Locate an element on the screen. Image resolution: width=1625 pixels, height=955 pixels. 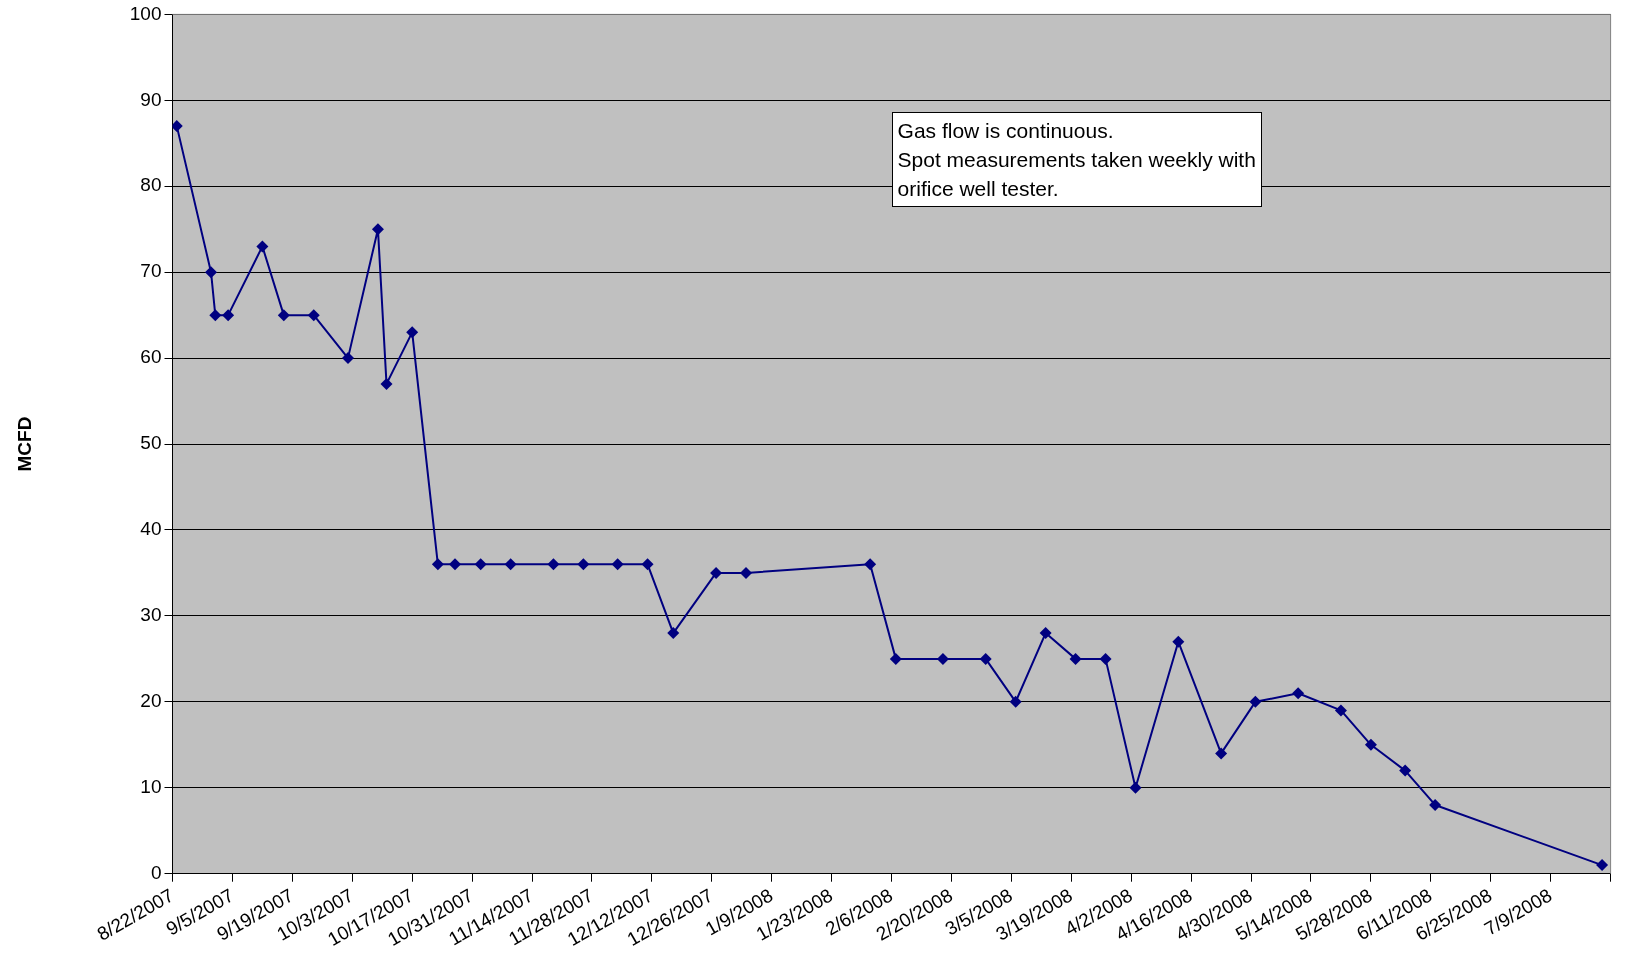
y-tick-label: 0 is located at coordinates (156, 872).